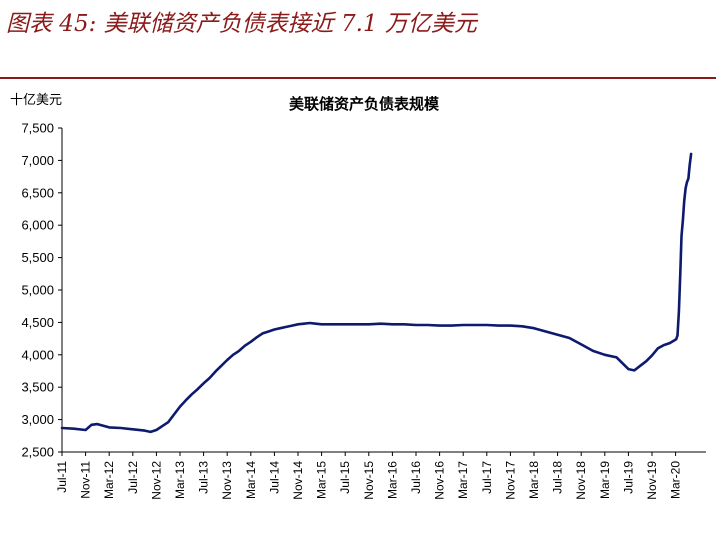 The width and height of the screenshot is (728, 533). What do you see at coordinates (652, 480) in the screenshot?
I see `x-tick-label: Nov-19` at bounding box center [652, 480].